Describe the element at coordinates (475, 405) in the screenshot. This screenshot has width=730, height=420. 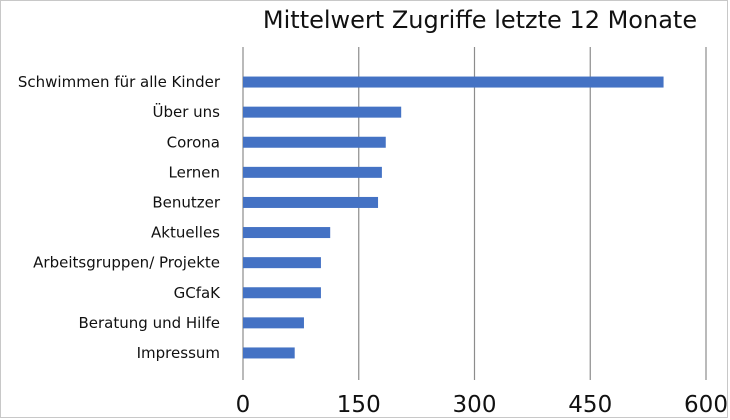
I see `x-tick-label: 300` at that location.